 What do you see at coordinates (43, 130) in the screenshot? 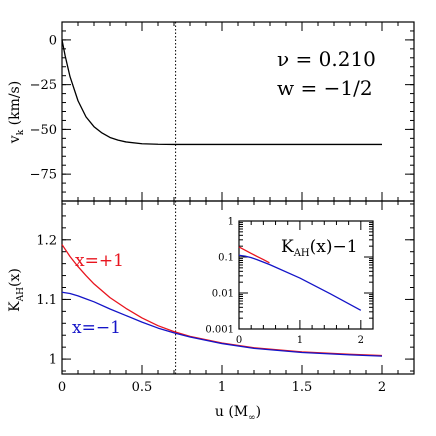
I see `top-ytick-label: −50` at bounding box center [43, 130].